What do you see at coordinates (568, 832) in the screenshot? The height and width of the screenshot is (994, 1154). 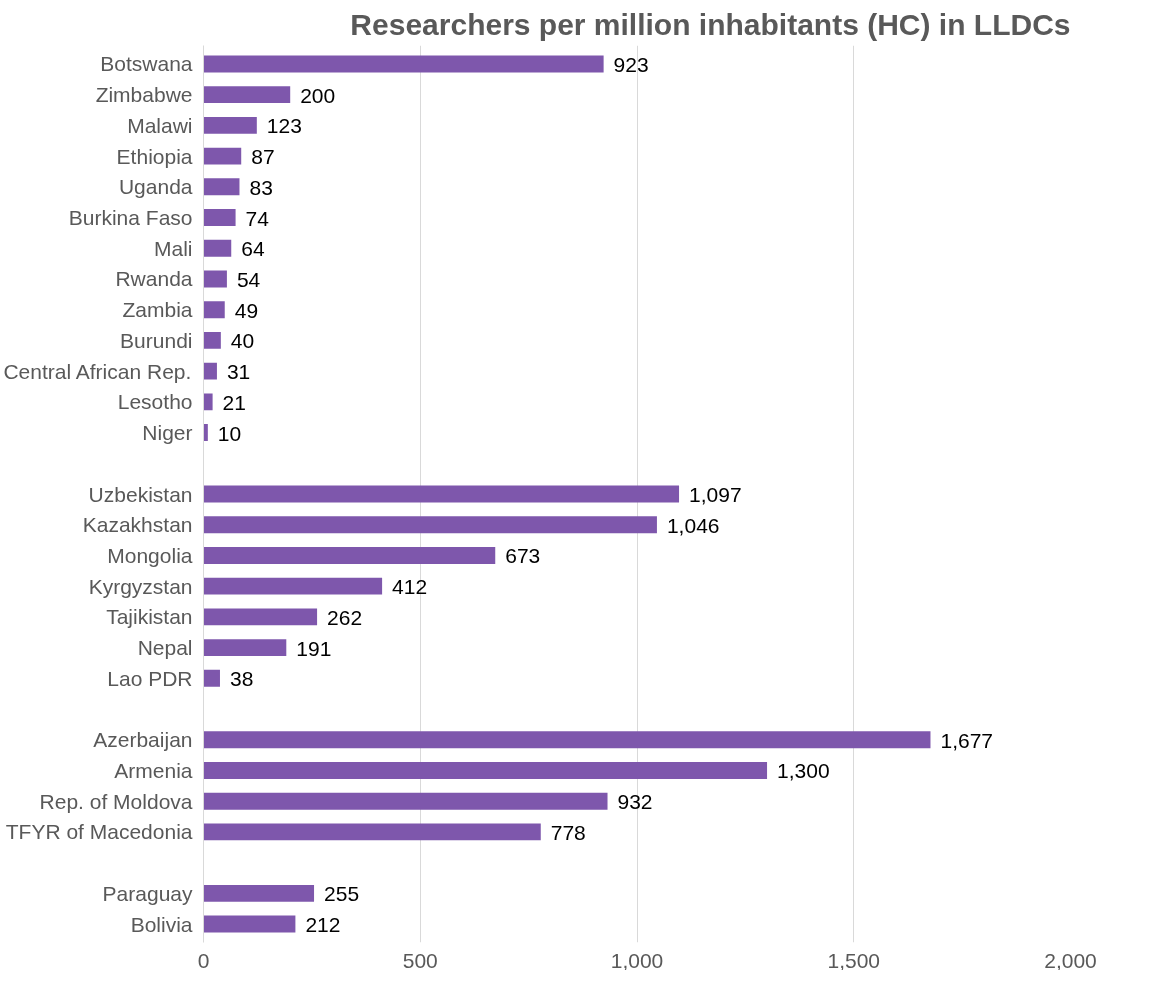 I see `data-label: 778` at bounding box center [568, 832].